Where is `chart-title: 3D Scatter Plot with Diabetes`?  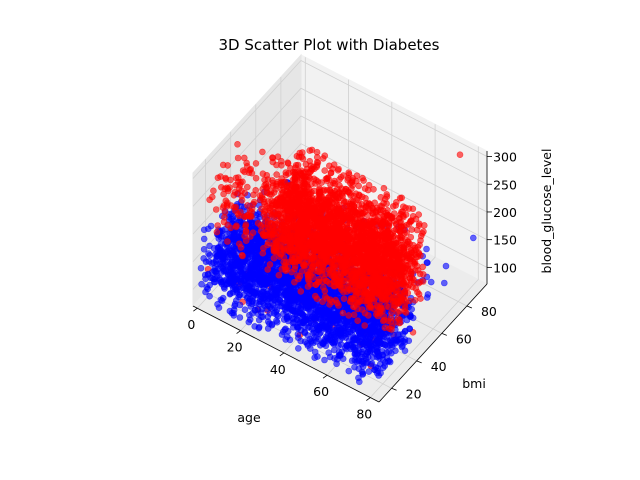 chart-title: 3D Scatter Plot with Diabetes is located at coordinates (329, 45).